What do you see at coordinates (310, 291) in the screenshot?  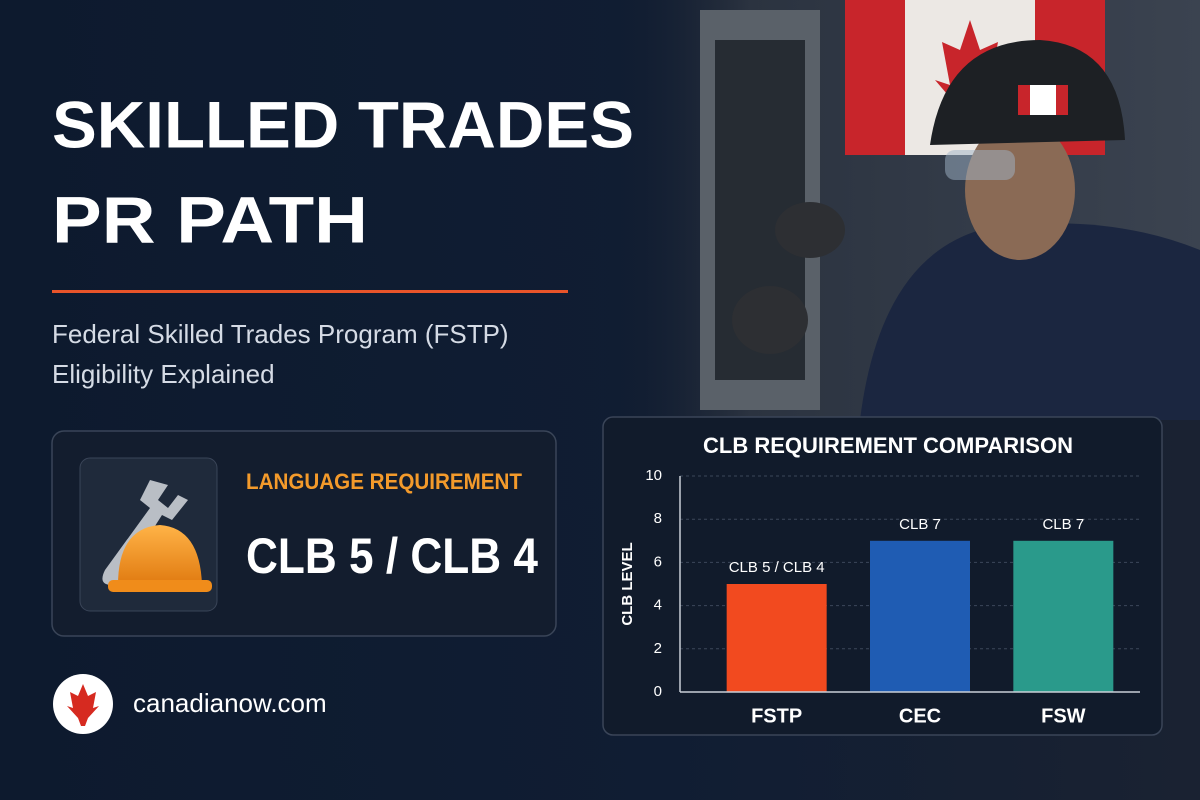 I see `divider` at bounding box center [310, 291].